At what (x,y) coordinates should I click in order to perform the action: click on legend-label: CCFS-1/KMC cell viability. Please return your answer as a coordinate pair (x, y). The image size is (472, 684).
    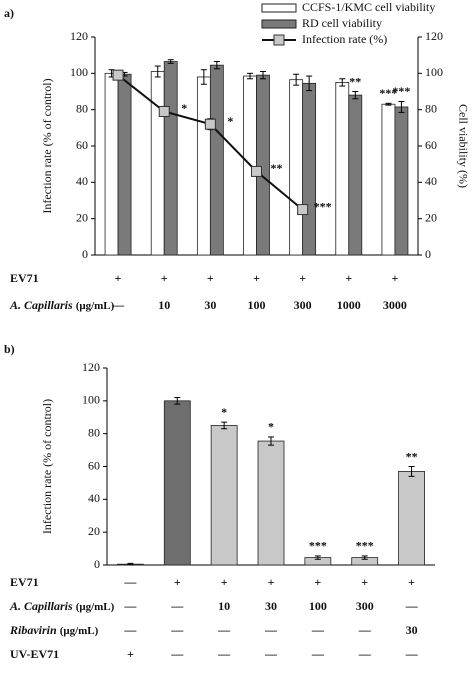
    Looking at the image, I should click on (368, 7).